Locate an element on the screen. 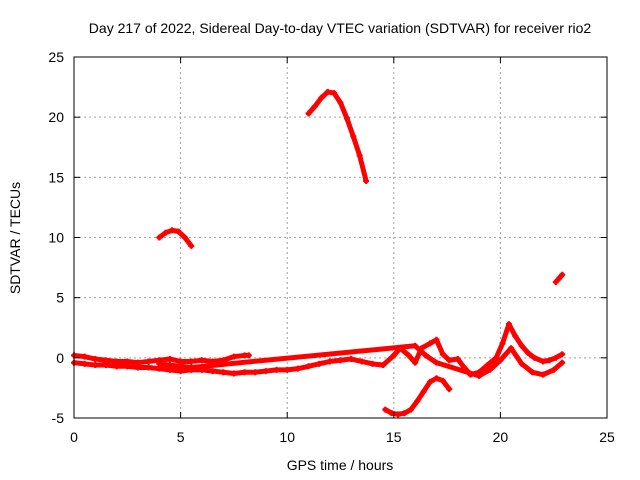 The image size is (640, 480). series-arc-22-23h is located at coordinates (559, 278).